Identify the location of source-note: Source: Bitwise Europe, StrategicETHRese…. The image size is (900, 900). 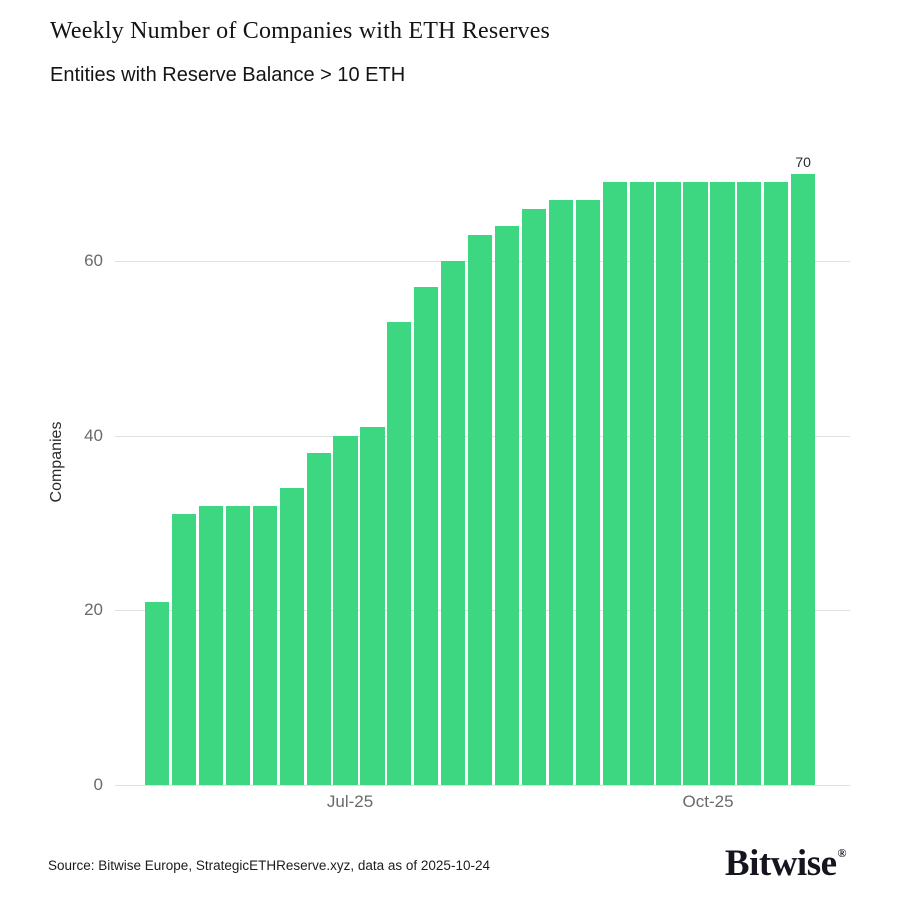
(269, 865).